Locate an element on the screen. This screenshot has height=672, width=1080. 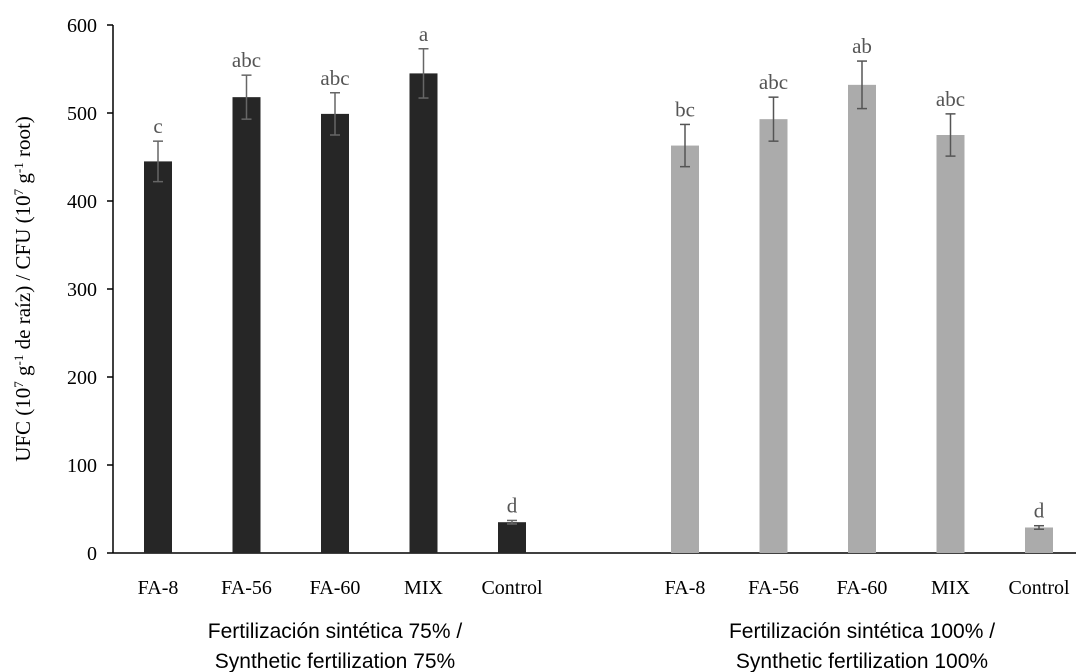
y-tick-labels: 0 100 200 300 400 500 600 is located at coordinates (90, 290).